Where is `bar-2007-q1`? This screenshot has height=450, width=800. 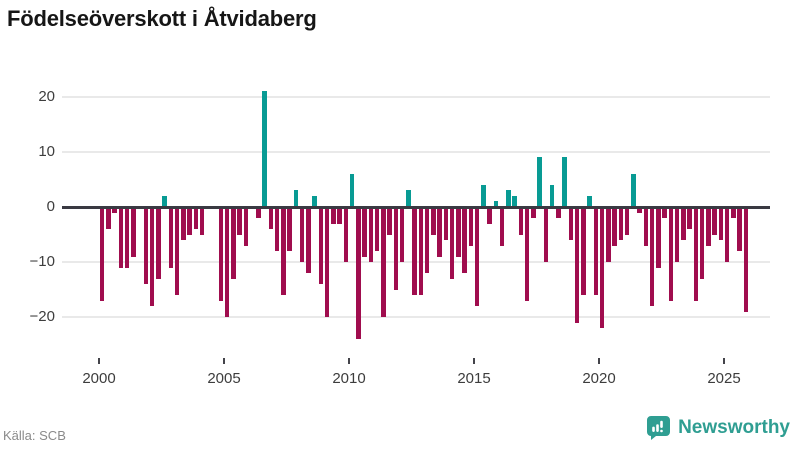
bar-2007-q1 is located at coordinates (277, 229).